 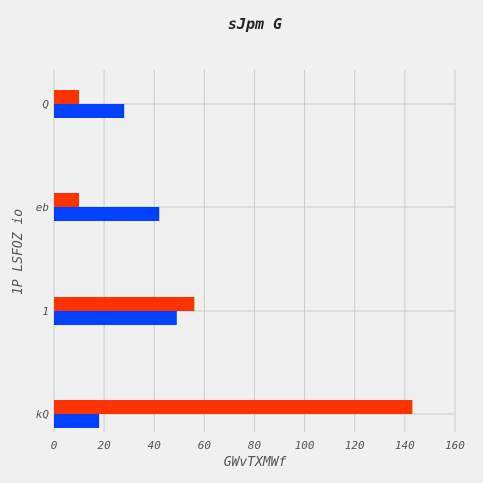 What do you see at coordinates (455, 445) in the screenshot?
I see `x-tick-label: 160` at bounding box center [455, 445].